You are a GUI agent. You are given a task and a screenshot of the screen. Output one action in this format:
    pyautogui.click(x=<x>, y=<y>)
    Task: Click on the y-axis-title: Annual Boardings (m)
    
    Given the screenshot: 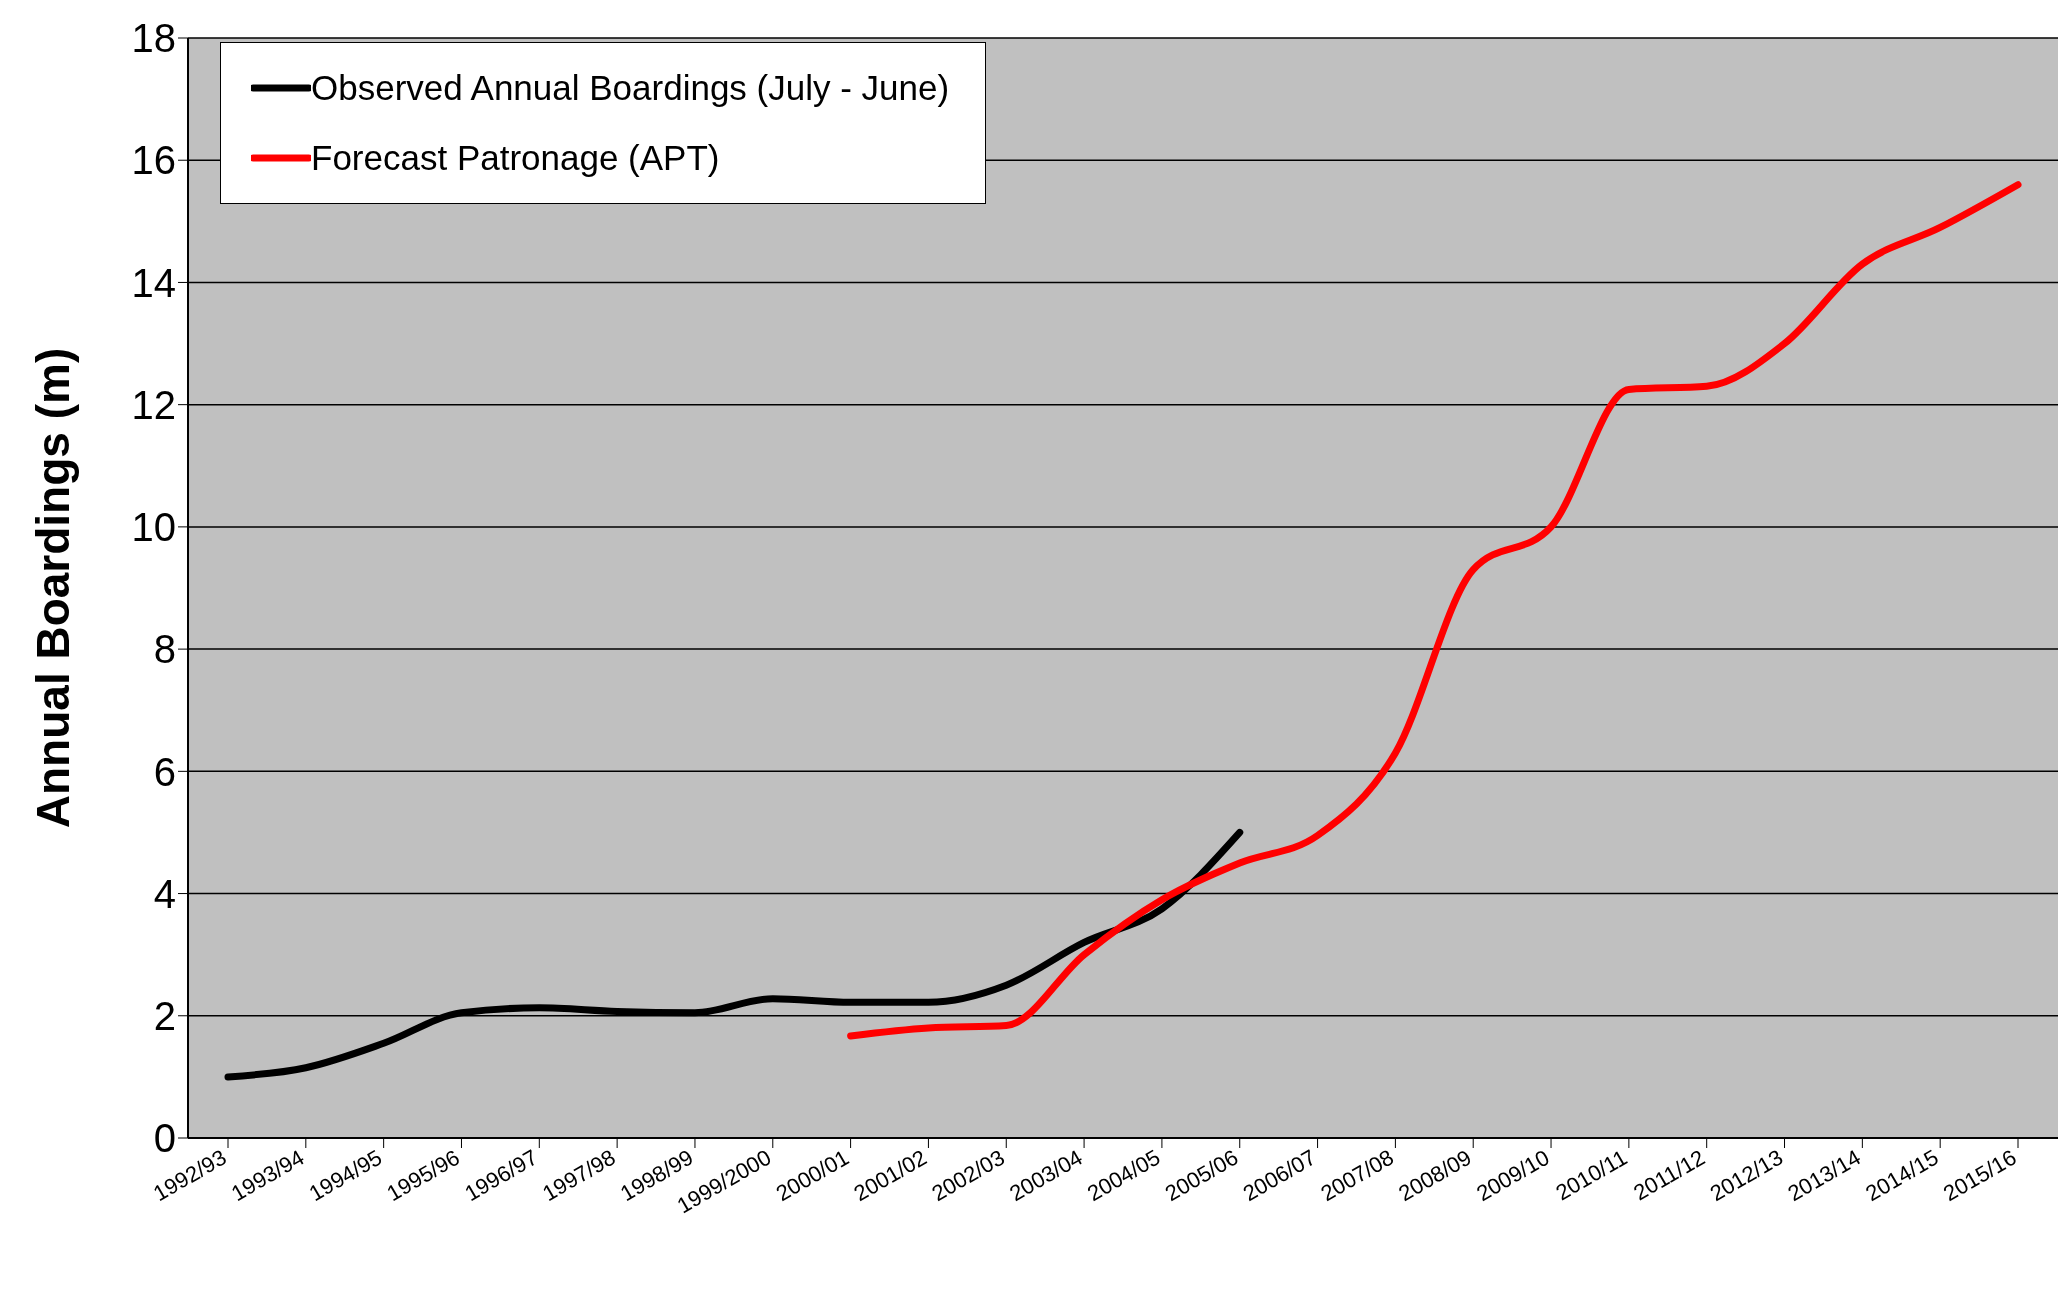 What is the action you would take?
    pyautogui.click(x=53, y=588)
    